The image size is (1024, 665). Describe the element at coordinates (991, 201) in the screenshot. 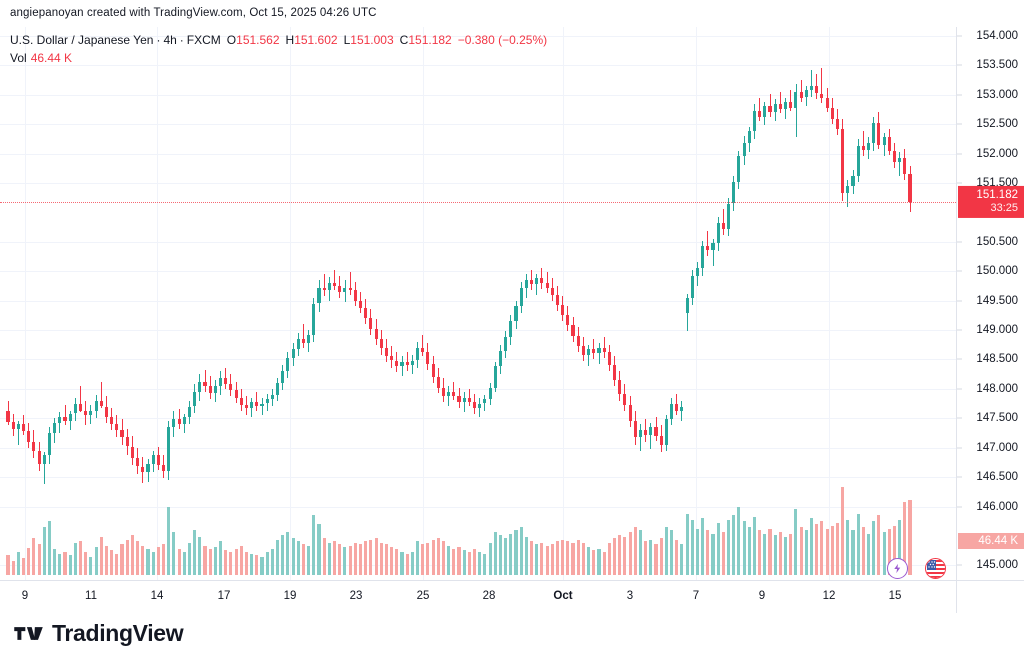

I see `current-price-badge: 151.182 33:25` at that location.